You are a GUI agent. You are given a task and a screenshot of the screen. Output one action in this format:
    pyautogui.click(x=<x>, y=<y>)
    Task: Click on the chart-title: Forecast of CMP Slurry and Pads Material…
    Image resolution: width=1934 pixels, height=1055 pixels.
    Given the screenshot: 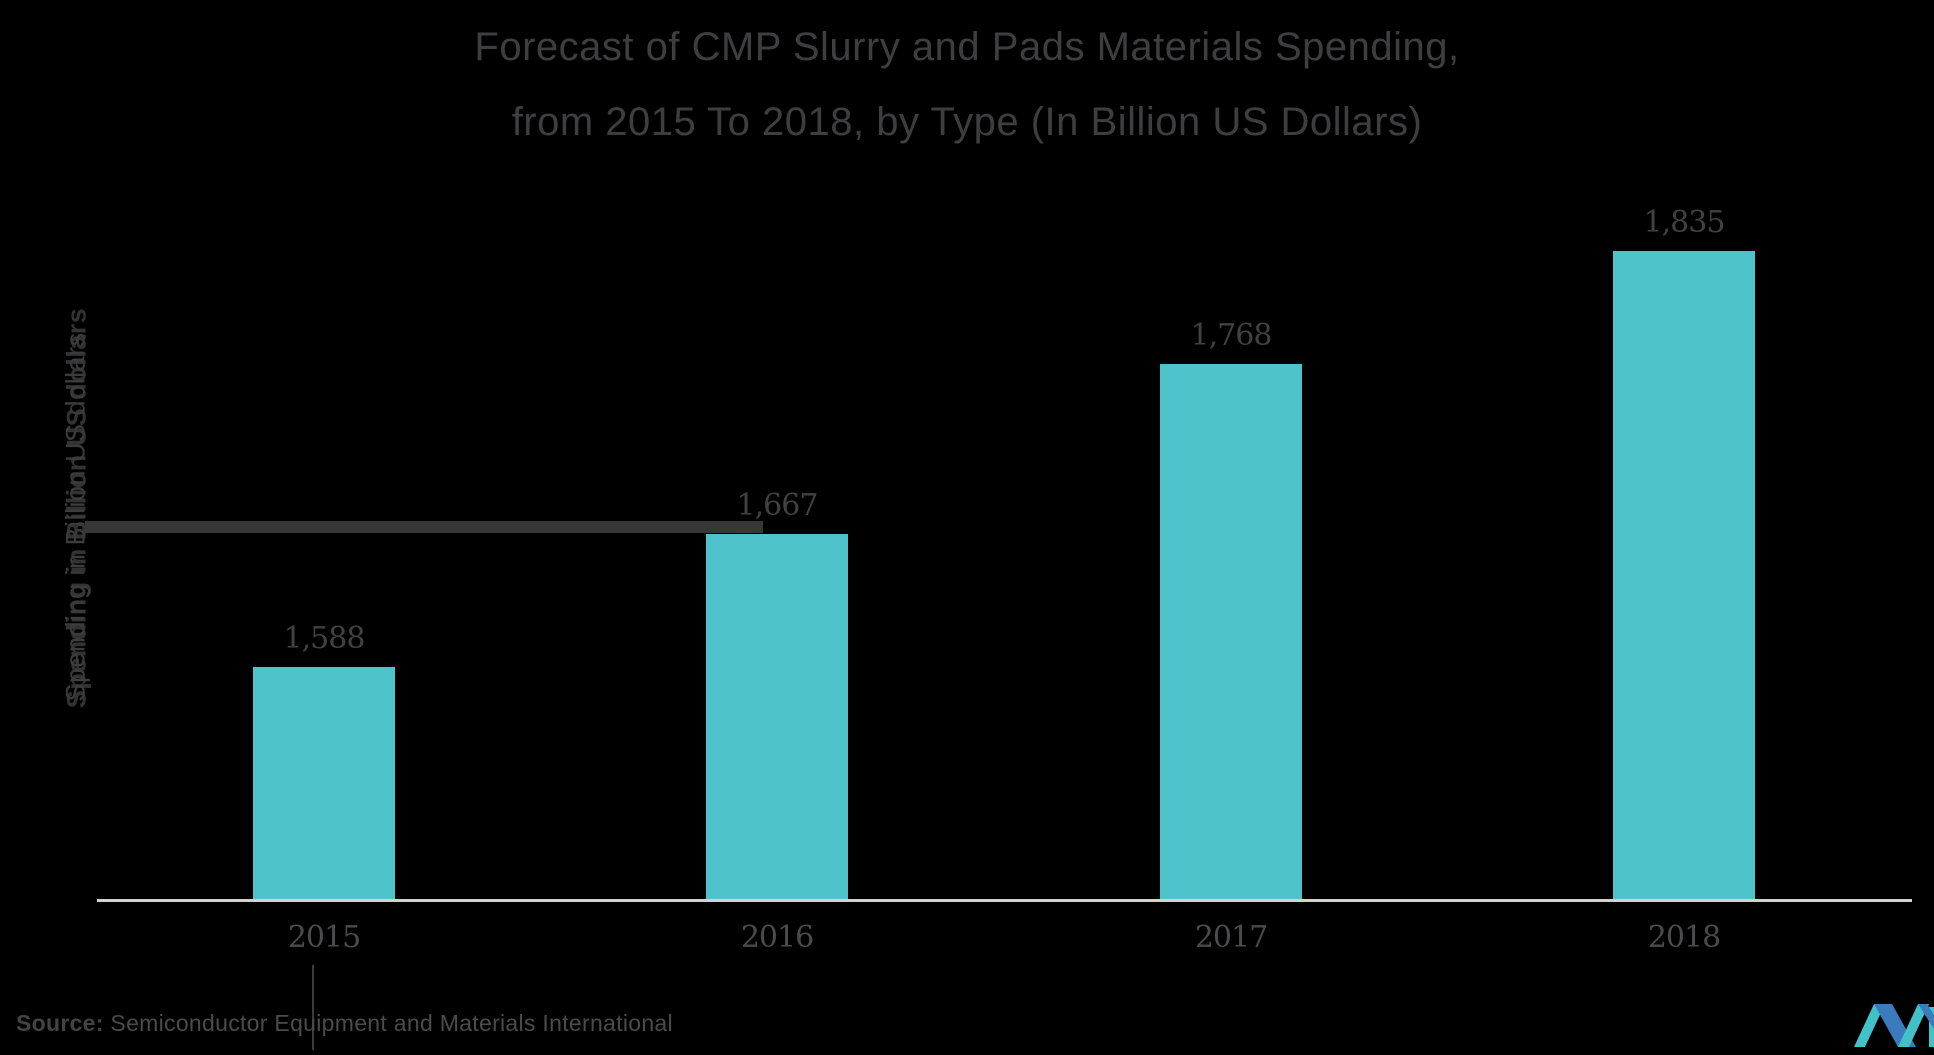 What is the action you would take?
    pyautogui.click(x=967, y=85)
    